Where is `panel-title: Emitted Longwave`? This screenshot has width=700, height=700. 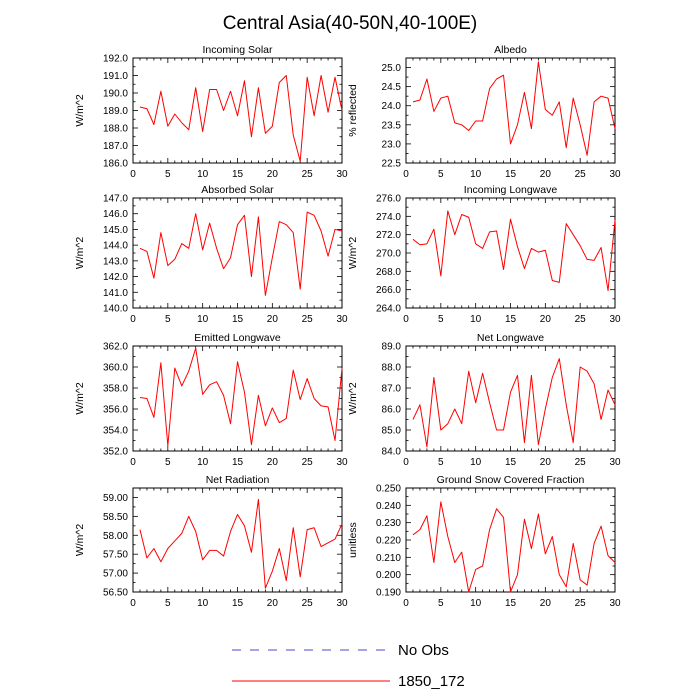
panel-title: Emitted Longwave is located at coordinates (237, 338).